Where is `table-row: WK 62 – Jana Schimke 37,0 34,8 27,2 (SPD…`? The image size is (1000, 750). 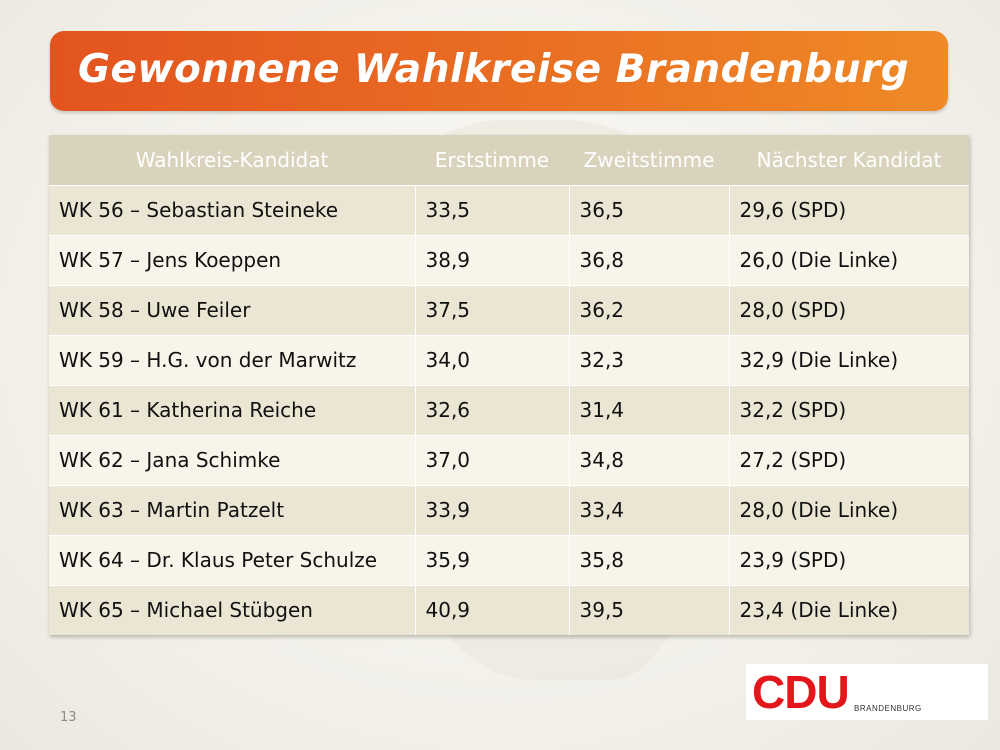
table-row: WK 62 – Jana Schimke 37,0 34,8 27,2 (SPD… is located at coordinates (509, 459).